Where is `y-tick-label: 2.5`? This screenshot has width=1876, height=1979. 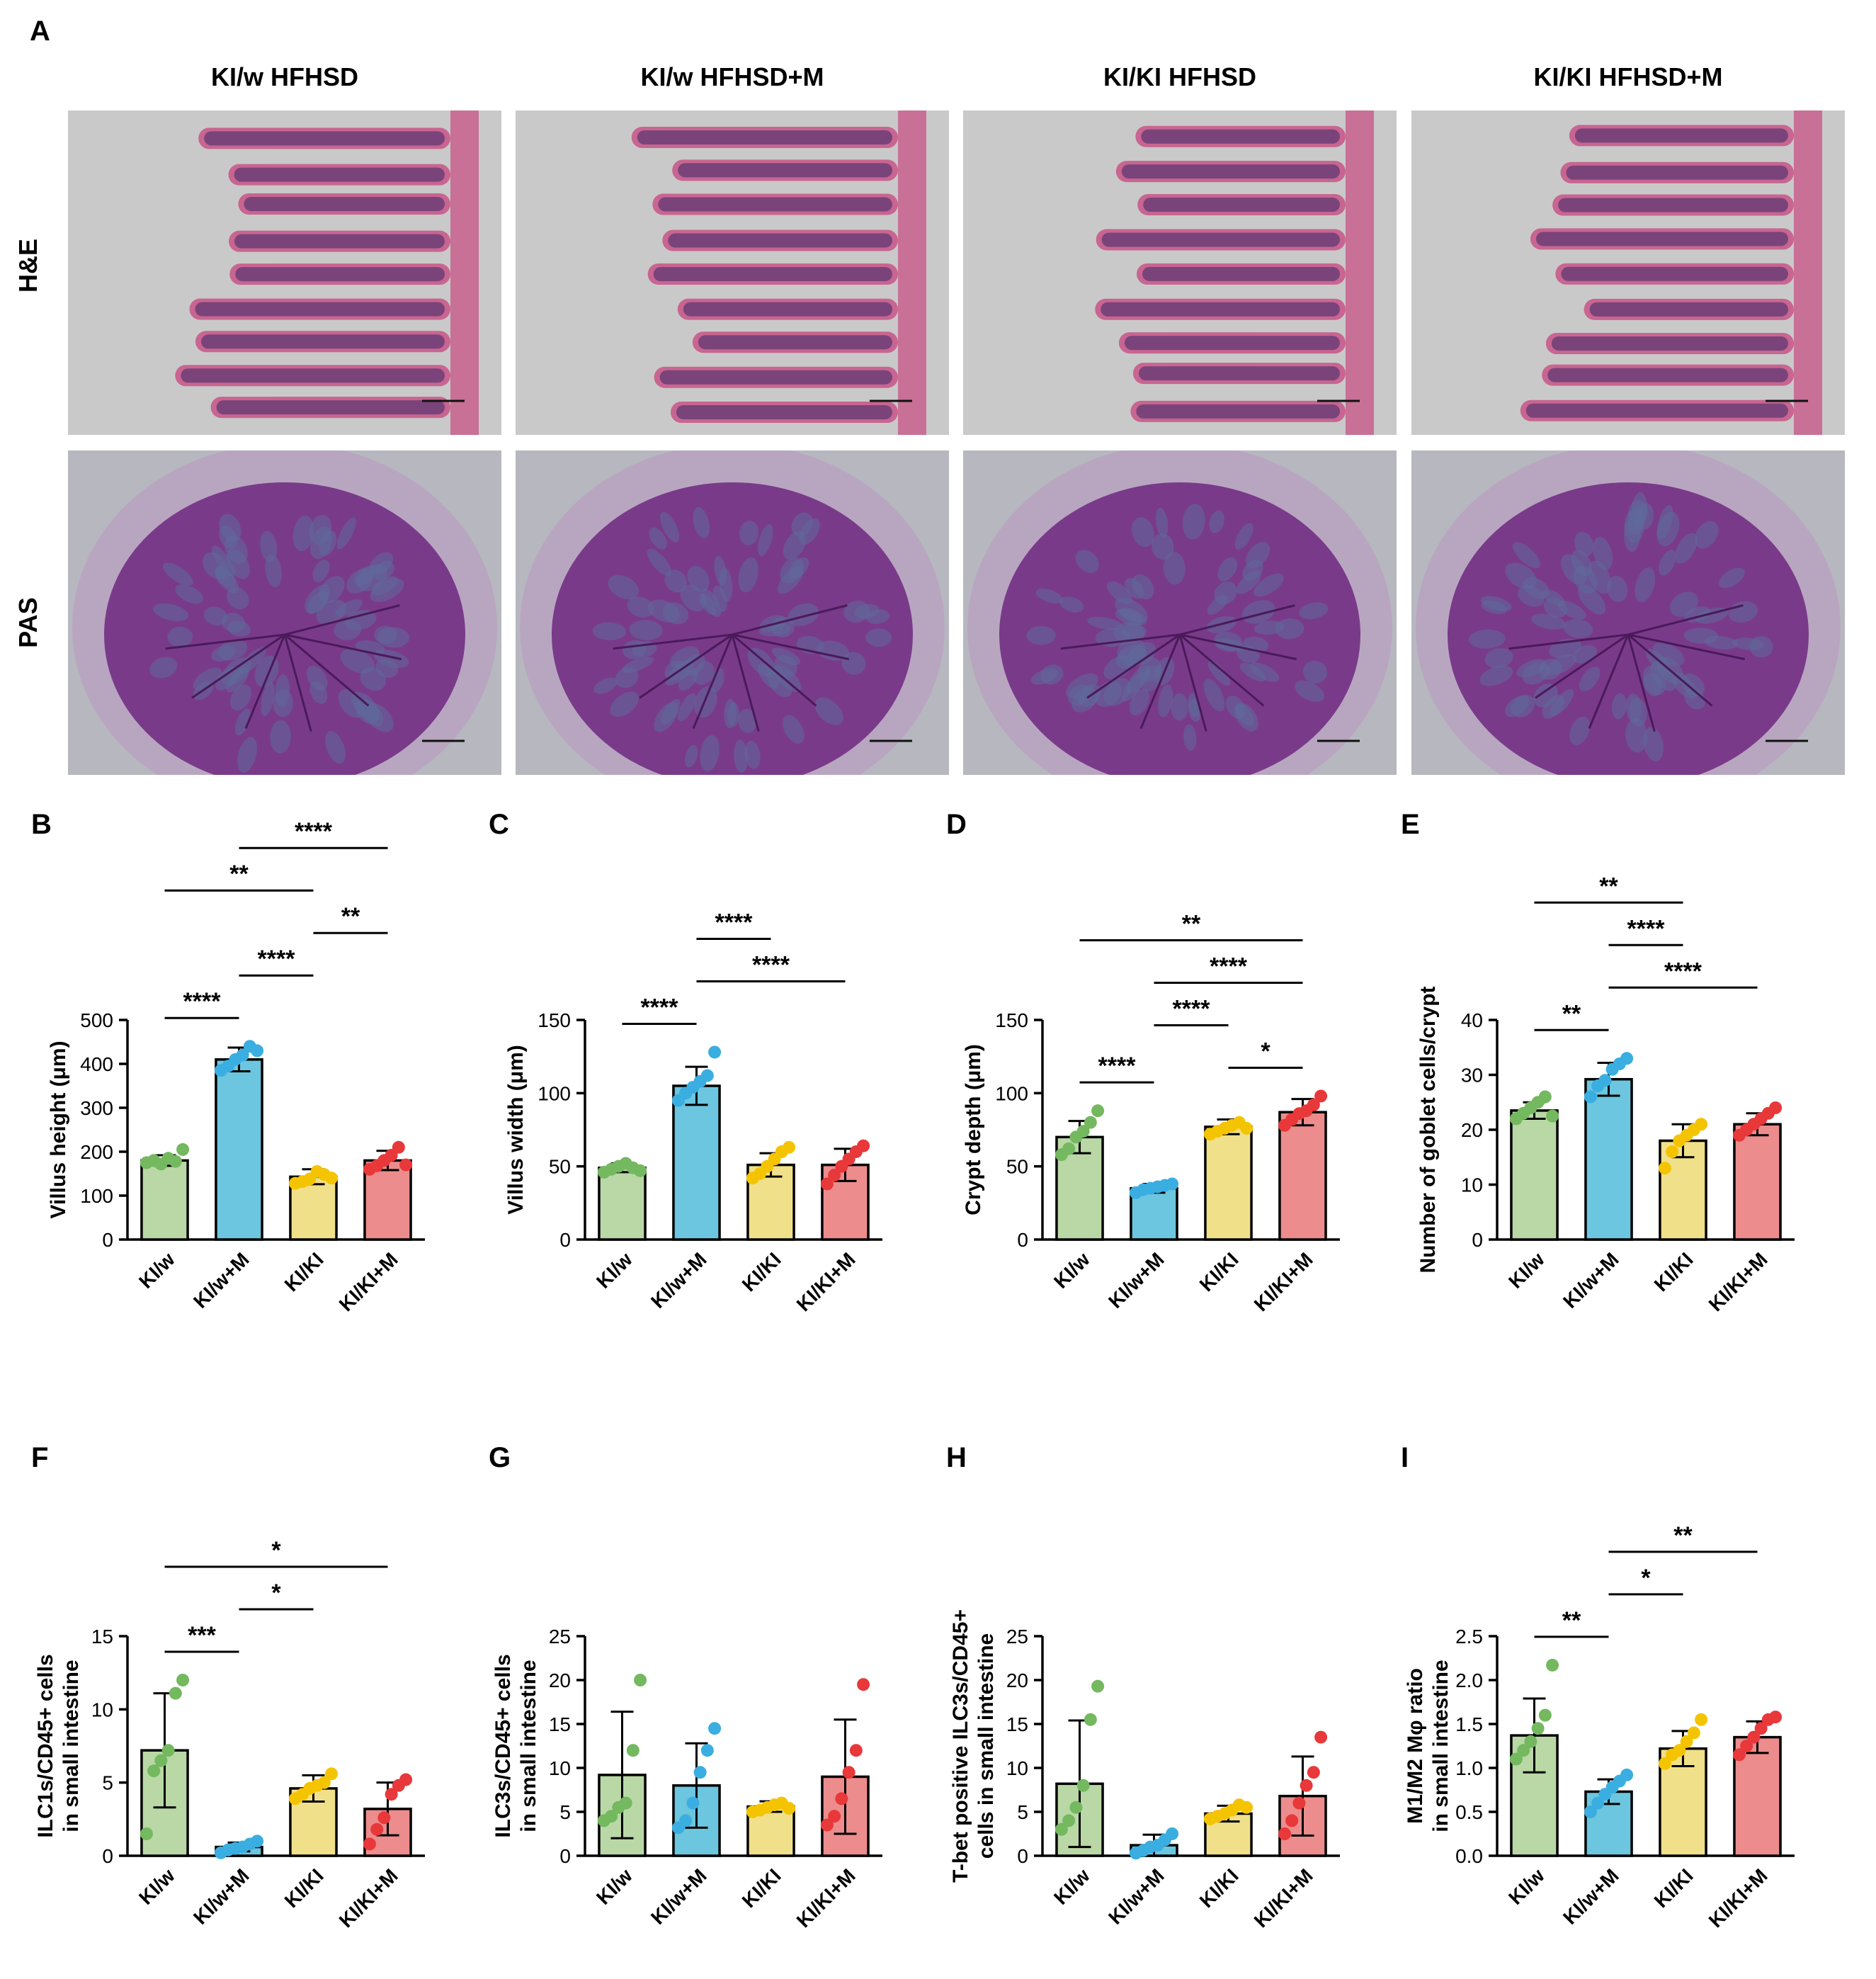 y-tick-label: 2.5 is located at coordinates (1469, 1637).